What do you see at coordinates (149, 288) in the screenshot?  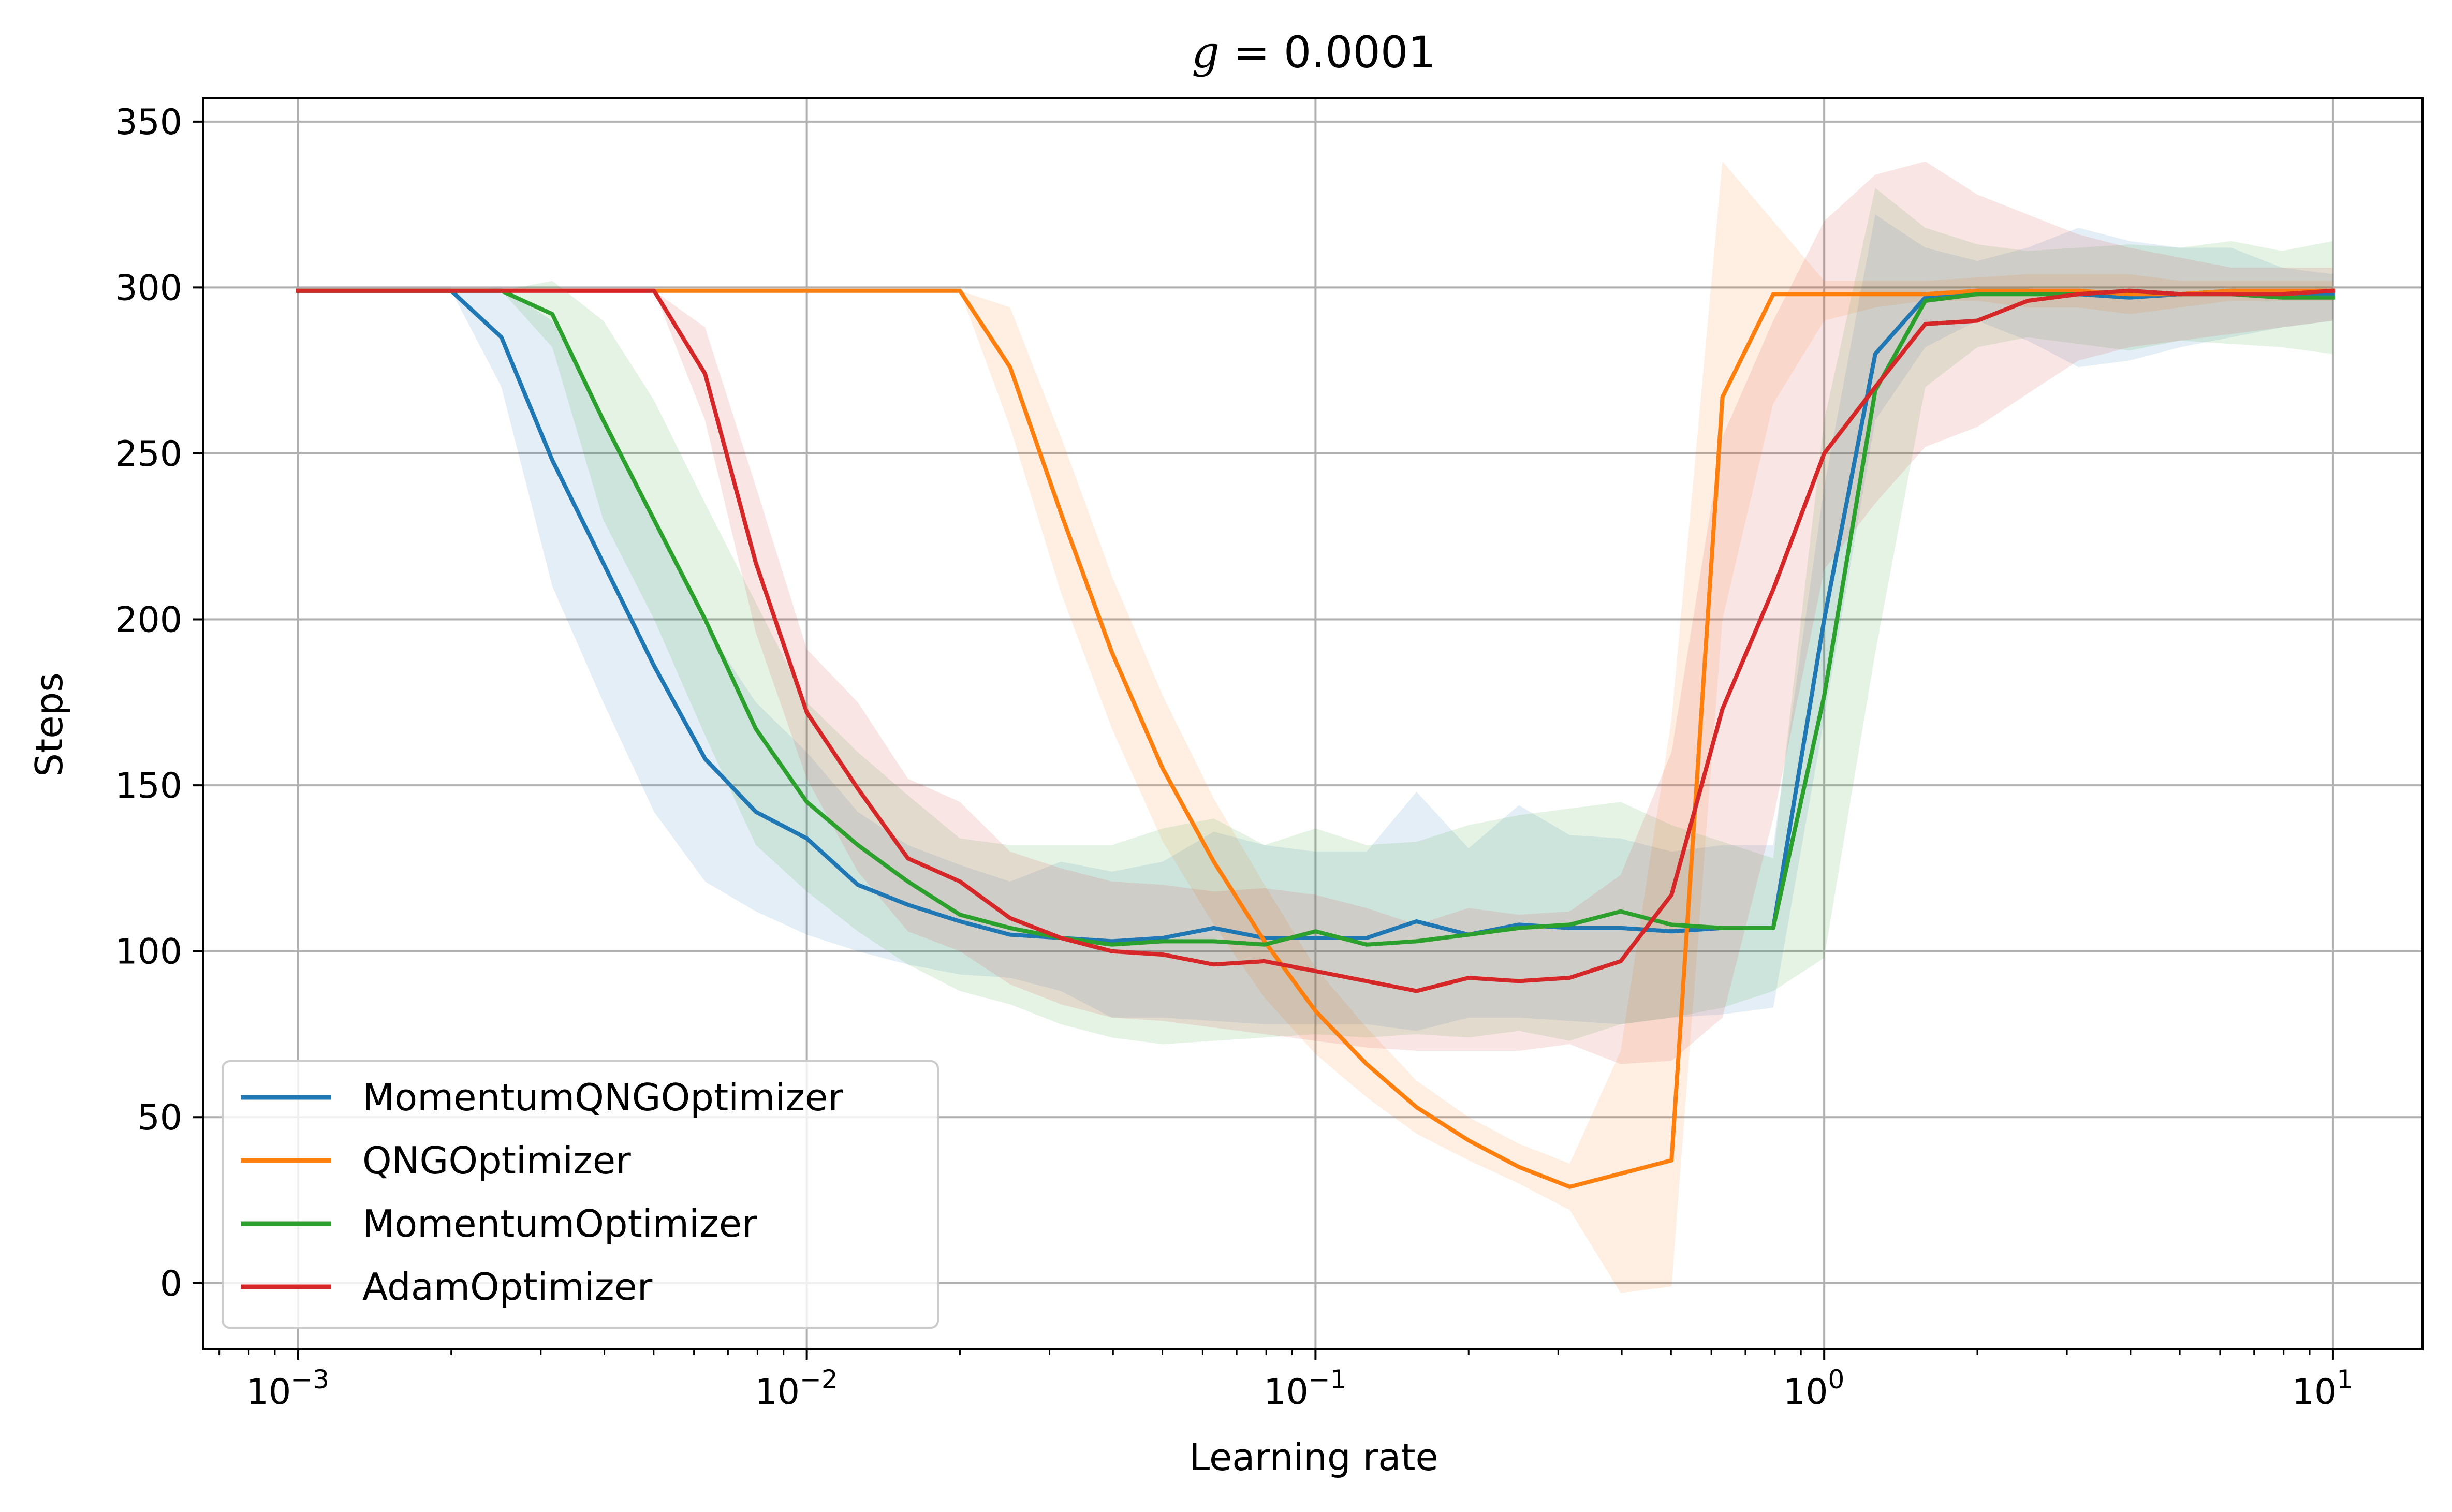 I see `y-tick-label: 300` at bounding box center [149, 288].